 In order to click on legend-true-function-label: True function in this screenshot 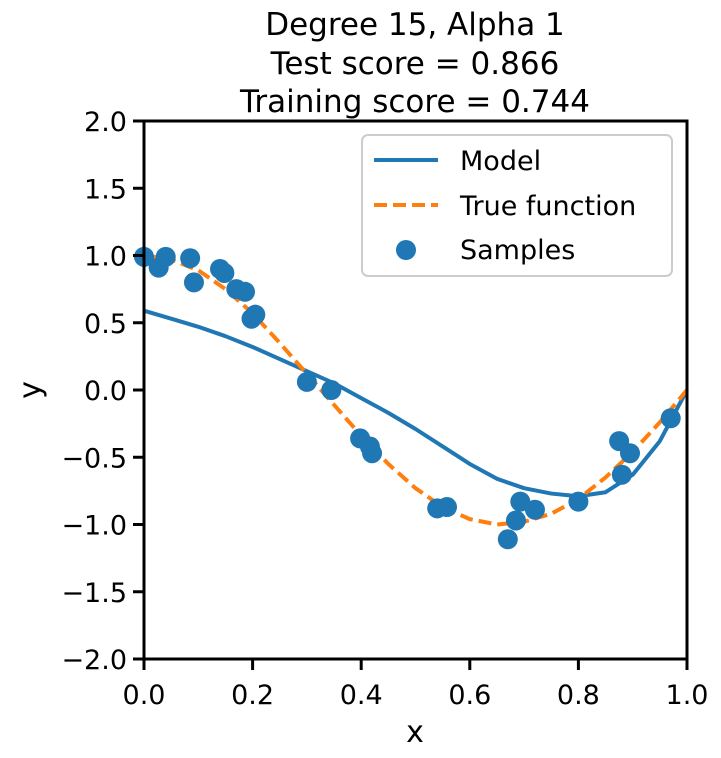, I will do `click(547, 206)`.